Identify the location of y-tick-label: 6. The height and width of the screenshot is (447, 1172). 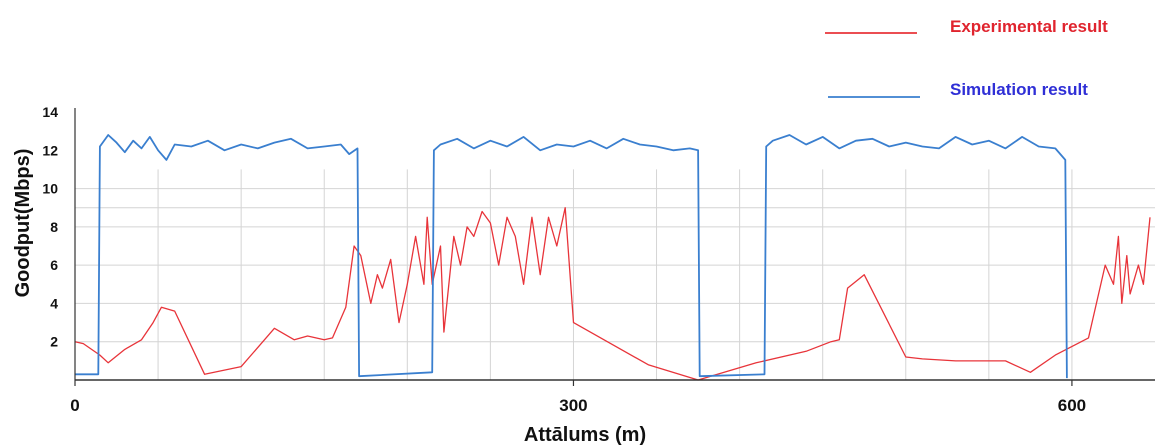
(54, 265).